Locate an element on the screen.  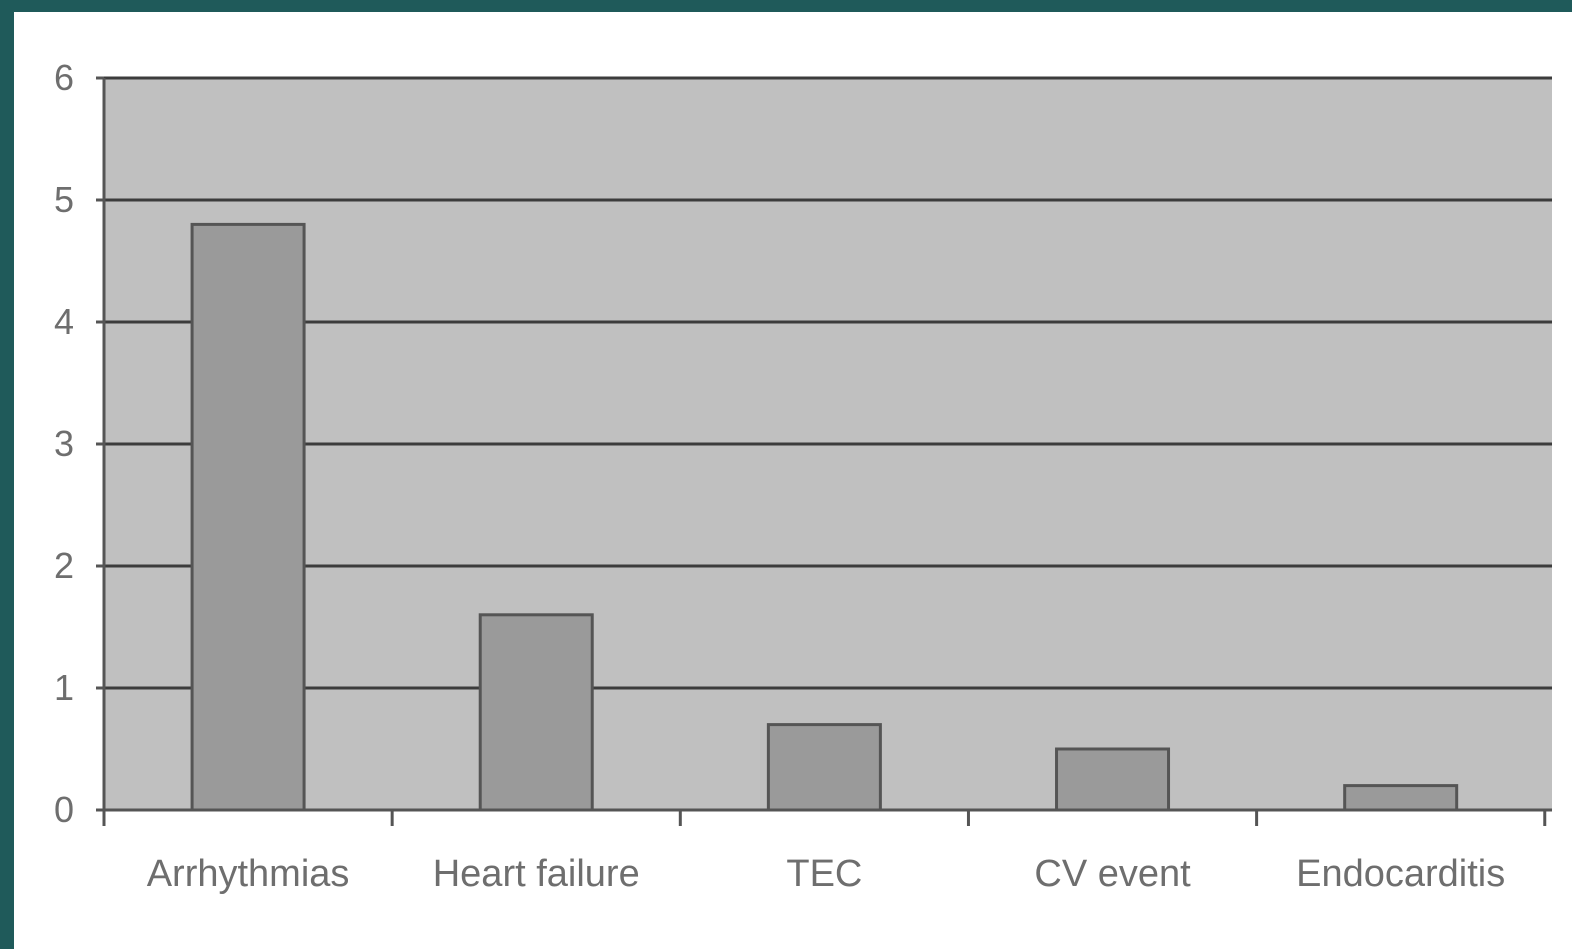
x-tick-label: TEC is located at coordinates (824, 874).